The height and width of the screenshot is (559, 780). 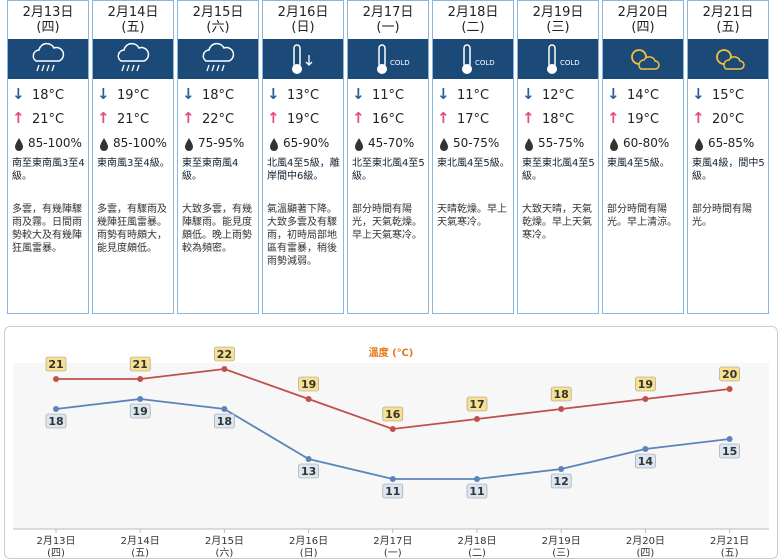 What do you see at coordinates (643, 18) in the screenshot?
I see `date-header: 2月20日 (四)` at bounding box center [643, 18].